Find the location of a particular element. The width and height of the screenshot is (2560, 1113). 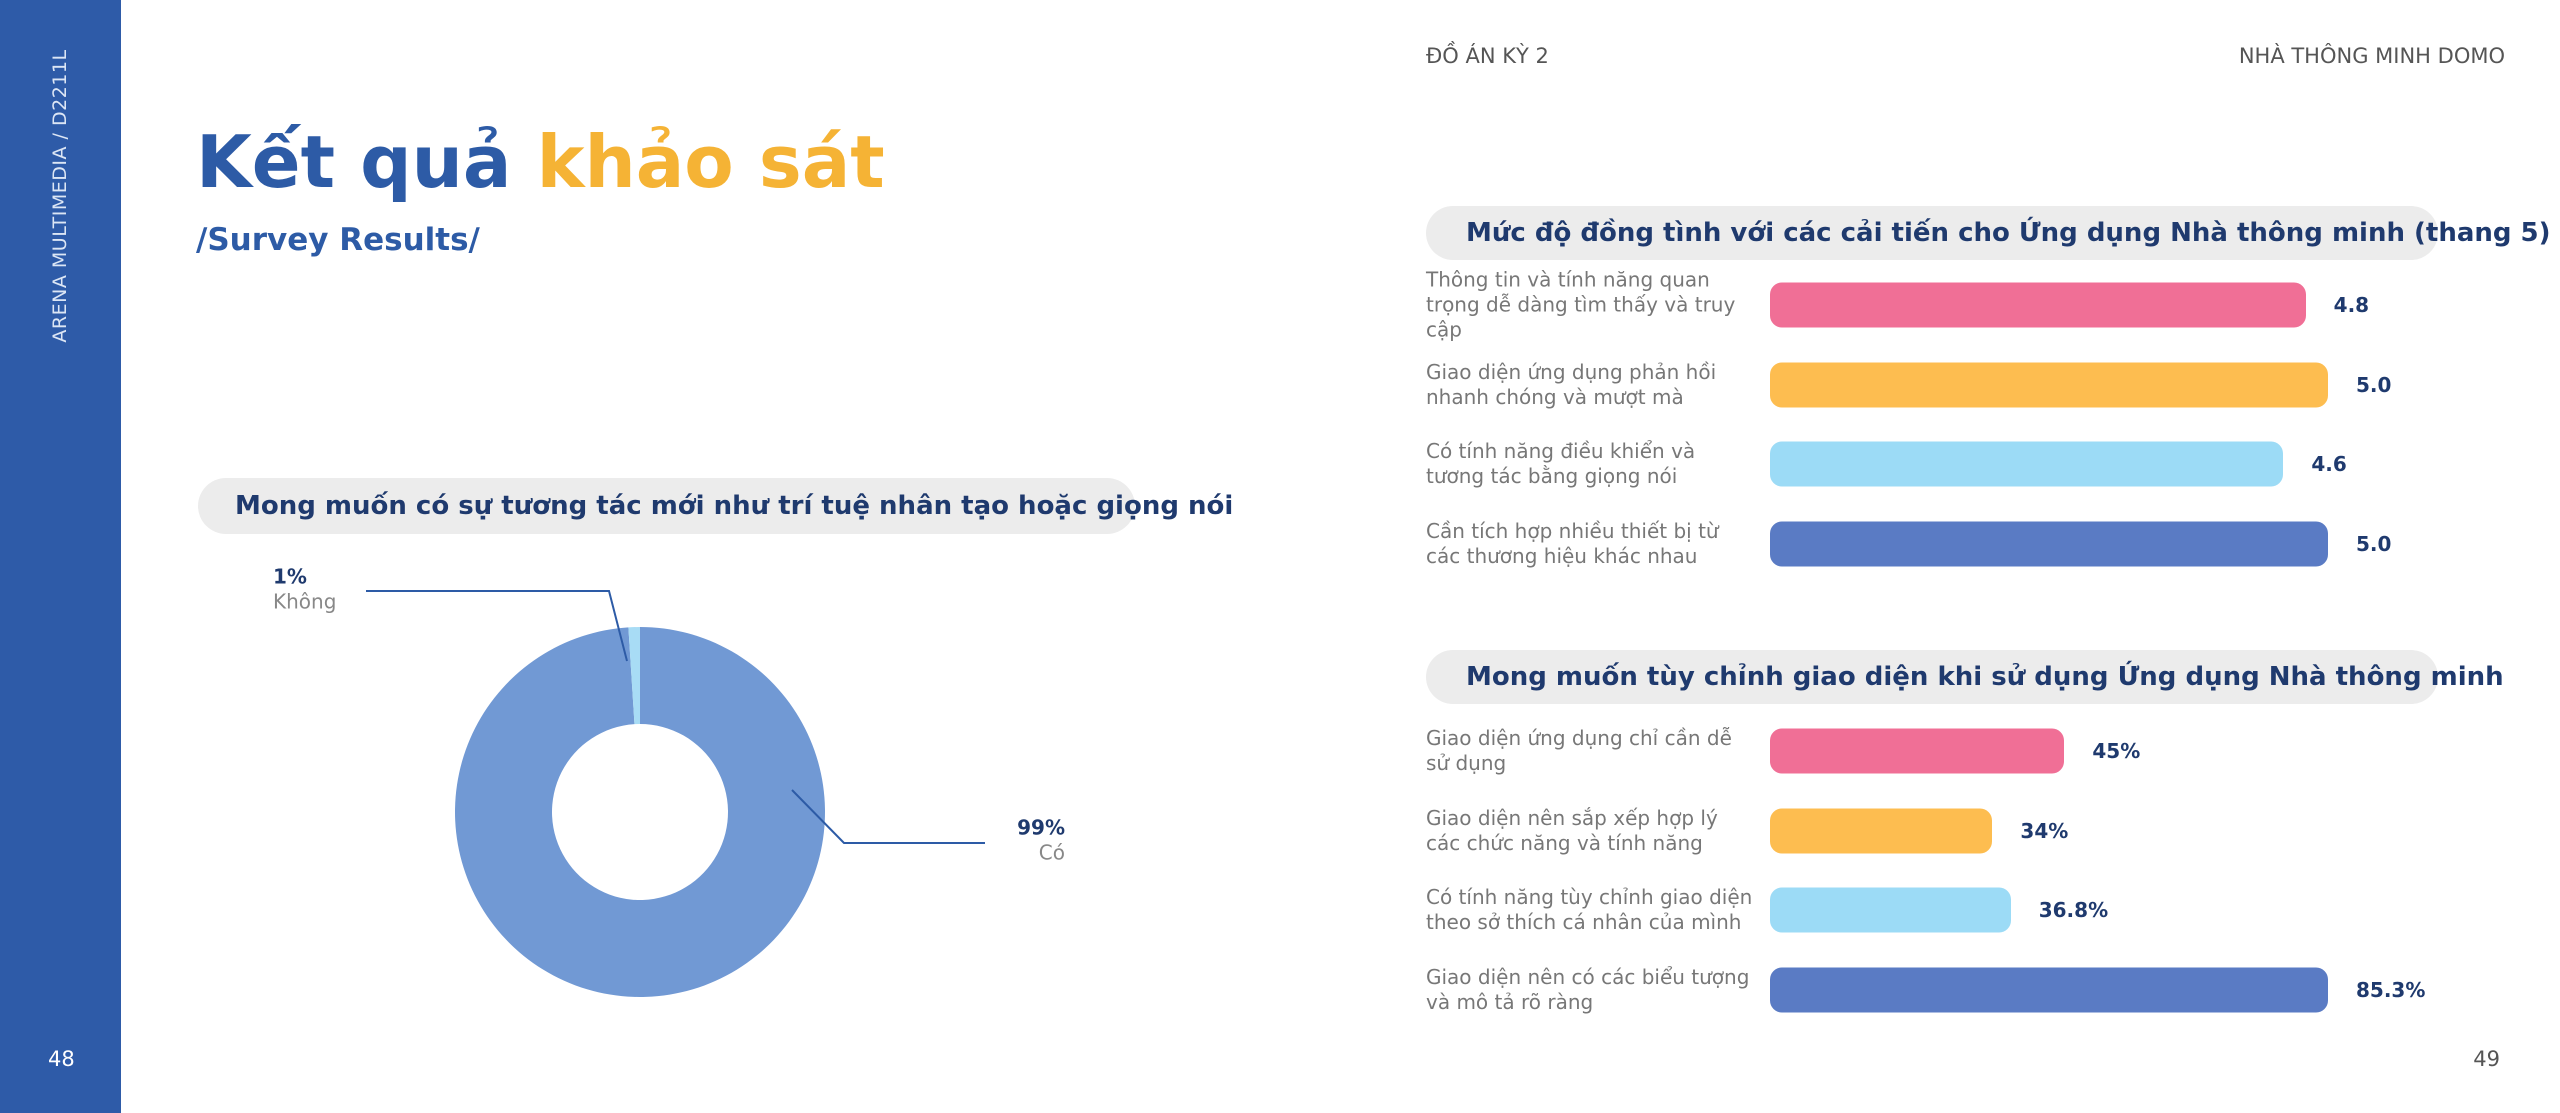

heading: Kết quả khảo sát is located at coordinates (540, 162).